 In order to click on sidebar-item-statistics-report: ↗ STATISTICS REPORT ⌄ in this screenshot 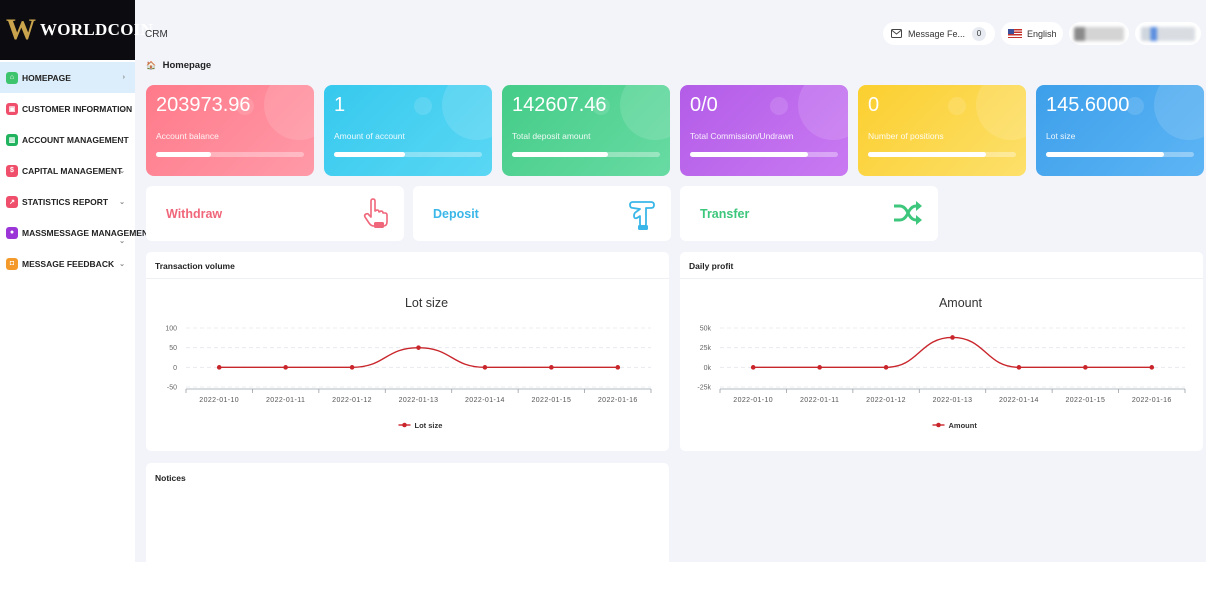, I will do `click(67, 201)`.